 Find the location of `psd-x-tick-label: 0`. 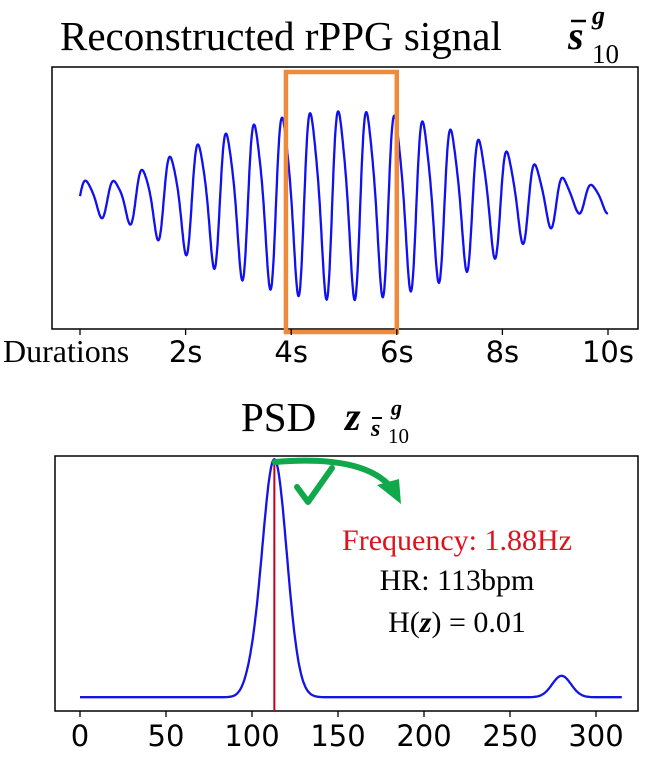

psd-x-tick-label: 0 is located at coordinates (80, 736).